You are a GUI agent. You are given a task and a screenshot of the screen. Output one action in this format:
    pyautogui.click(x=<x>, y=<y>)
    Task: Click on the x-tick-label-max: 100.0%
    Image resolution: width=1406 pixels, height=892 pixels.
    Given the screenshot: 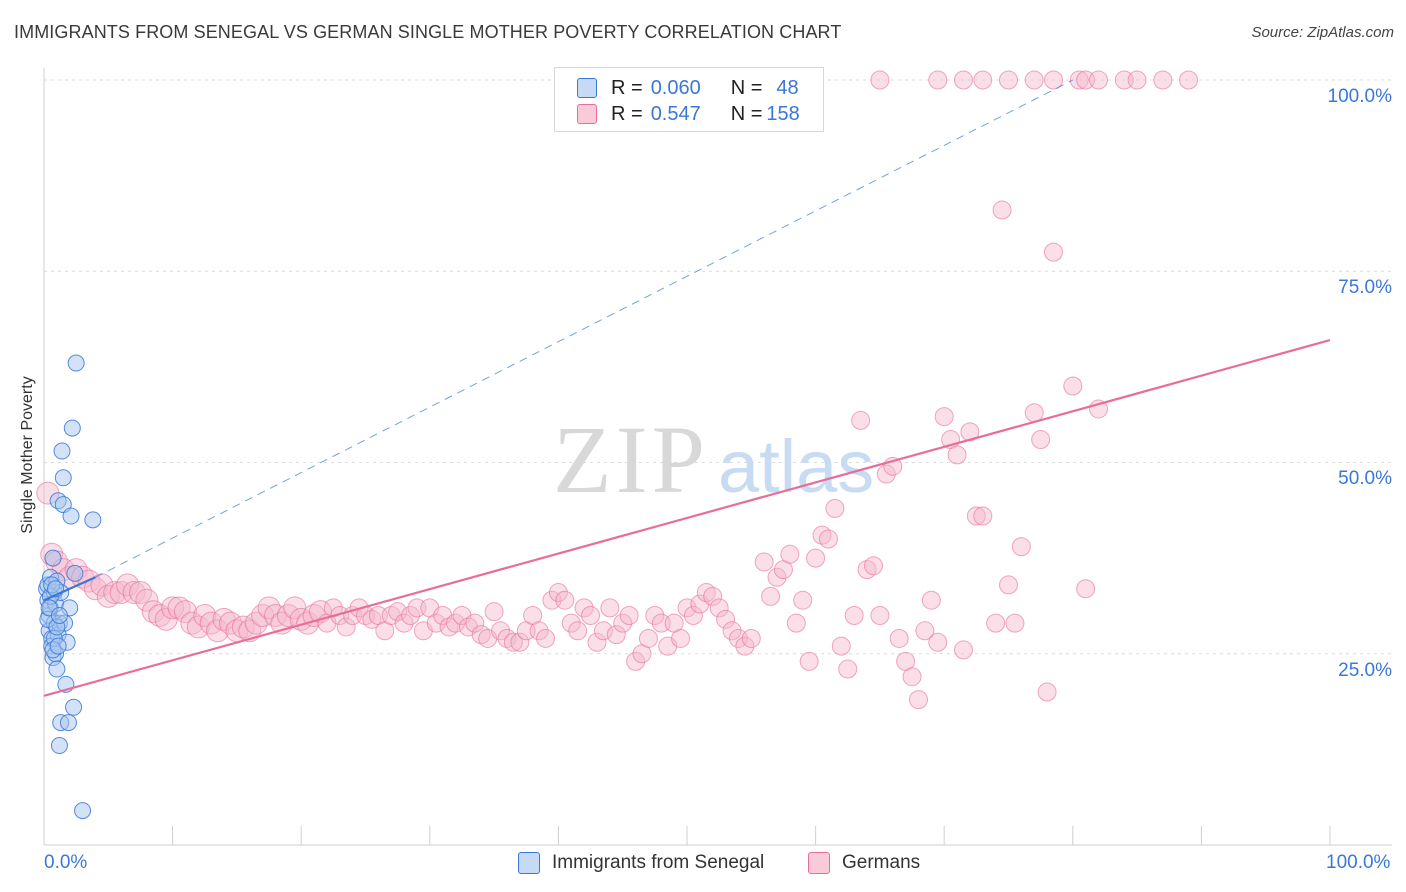 What is the action you would take?
    pyautogui.click(x=1358, y=862)
    